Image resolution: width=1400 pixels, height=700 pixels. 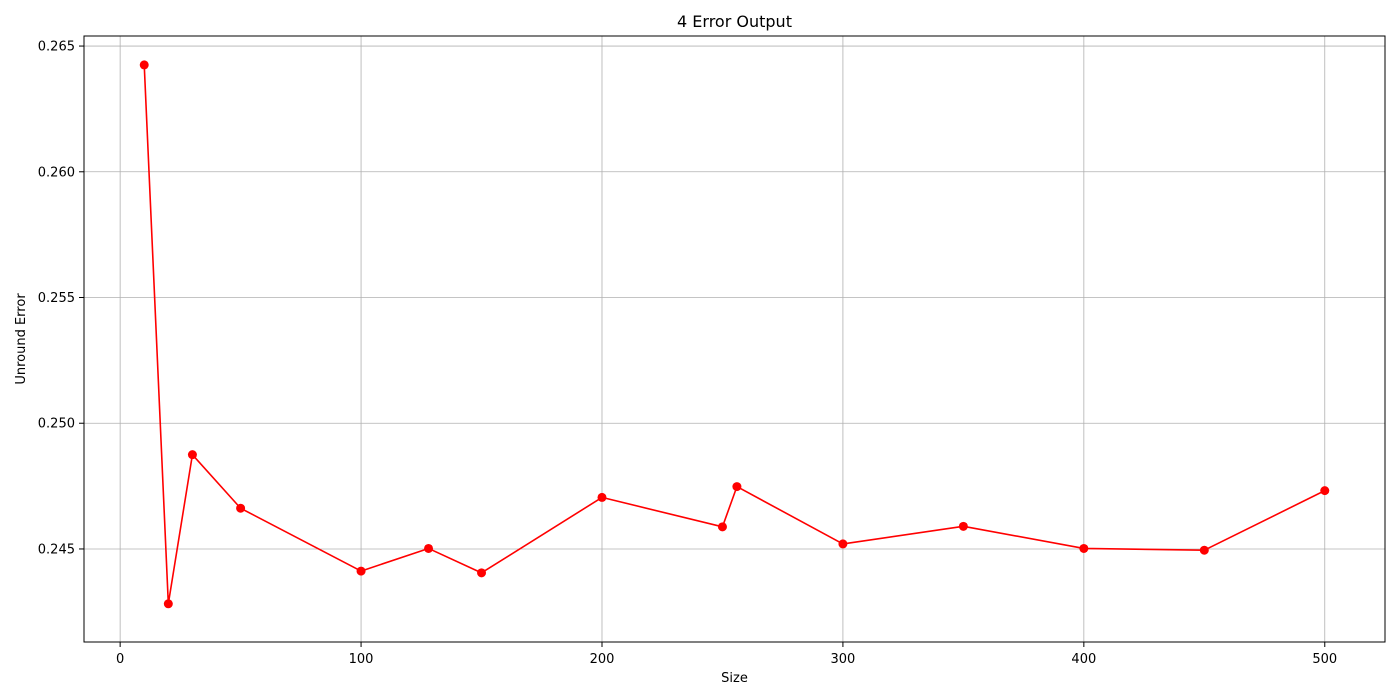 I want to click on y-tick-label: 0.260, so click(x=56, y=172).